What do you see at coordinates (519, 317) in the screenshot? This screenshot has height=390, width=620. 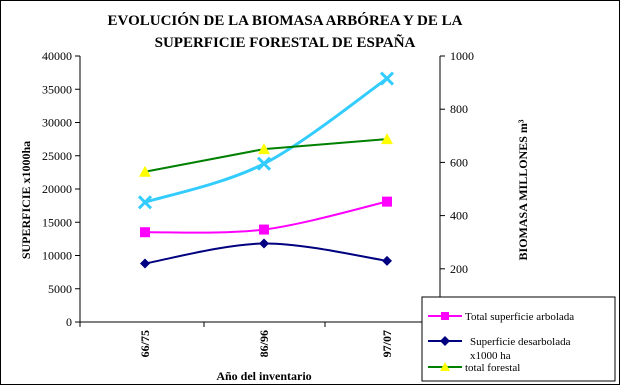 I see `legend-label-total-arbolada: Total superficie arbolada` at bounding box center [519, 317].